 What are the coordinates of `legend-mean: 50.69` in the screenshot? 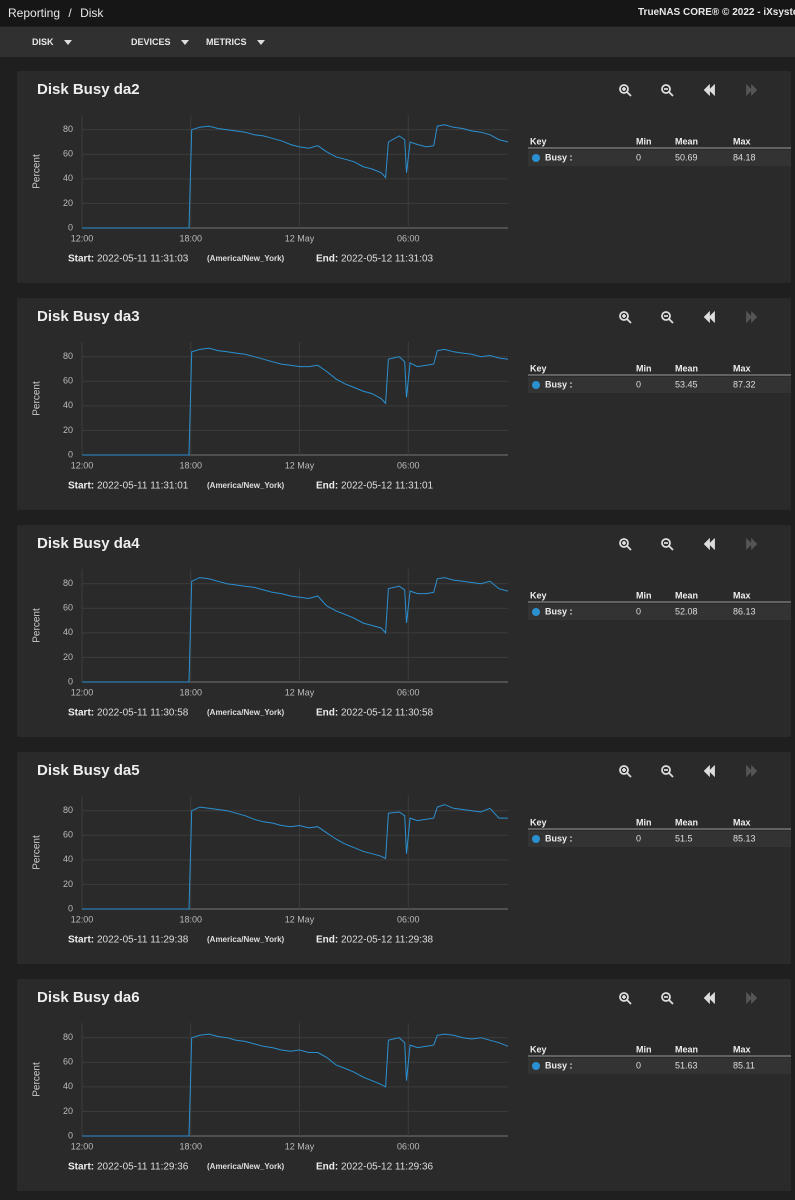 It's located at (686, 157).